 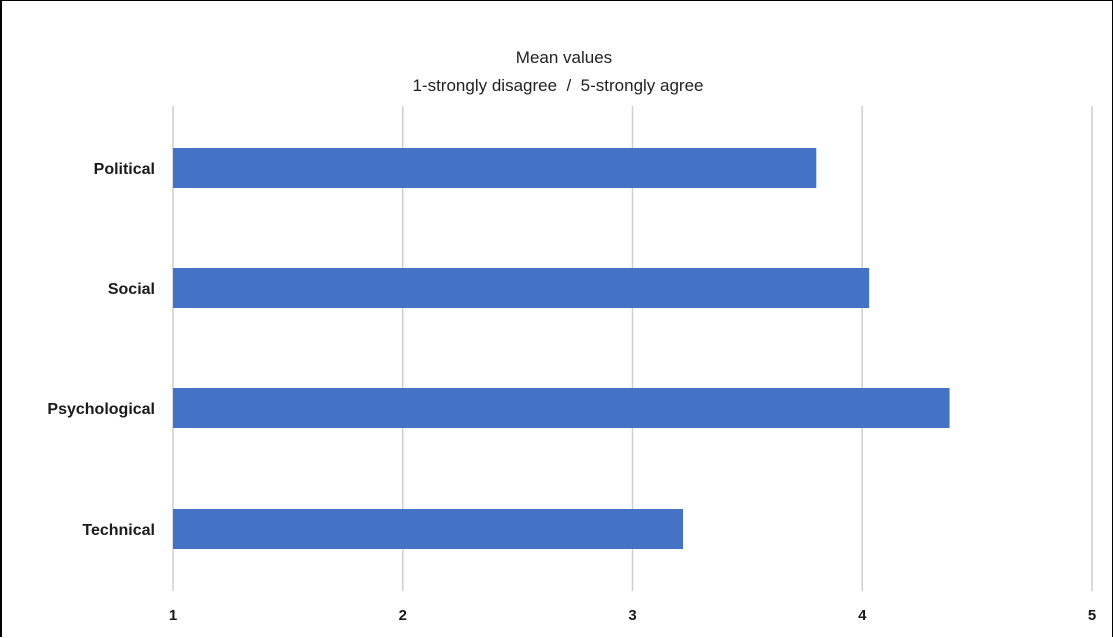 I want to click on chart-title: Mean values, so click(x=564, y=57).